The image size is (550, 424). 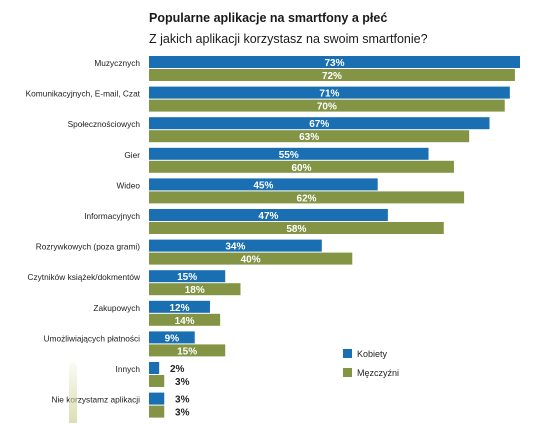 What do you see at coordinates (117, 63) in the screenshot?
I see `category-label: Muzycznych` at bounding box center [117, 63].